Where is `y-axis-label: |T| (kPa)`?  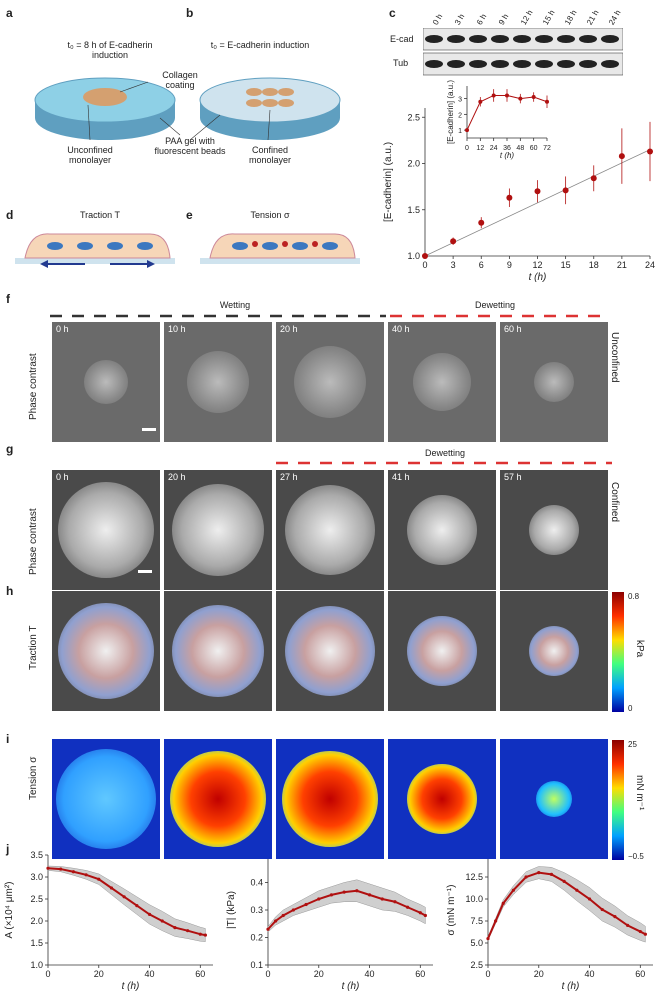
y-axis-label: |T| (kPa) is located at coordinates (231, 910).